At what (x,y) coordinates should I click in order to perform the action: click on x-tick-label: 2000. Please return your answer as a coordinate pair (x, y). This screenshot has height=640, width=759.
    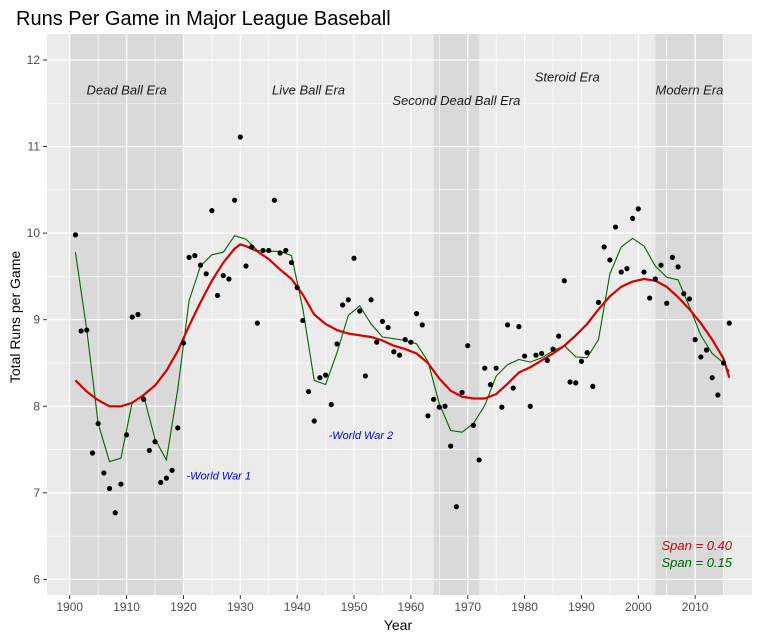
    Looking at the image, I should click on (638, 607).